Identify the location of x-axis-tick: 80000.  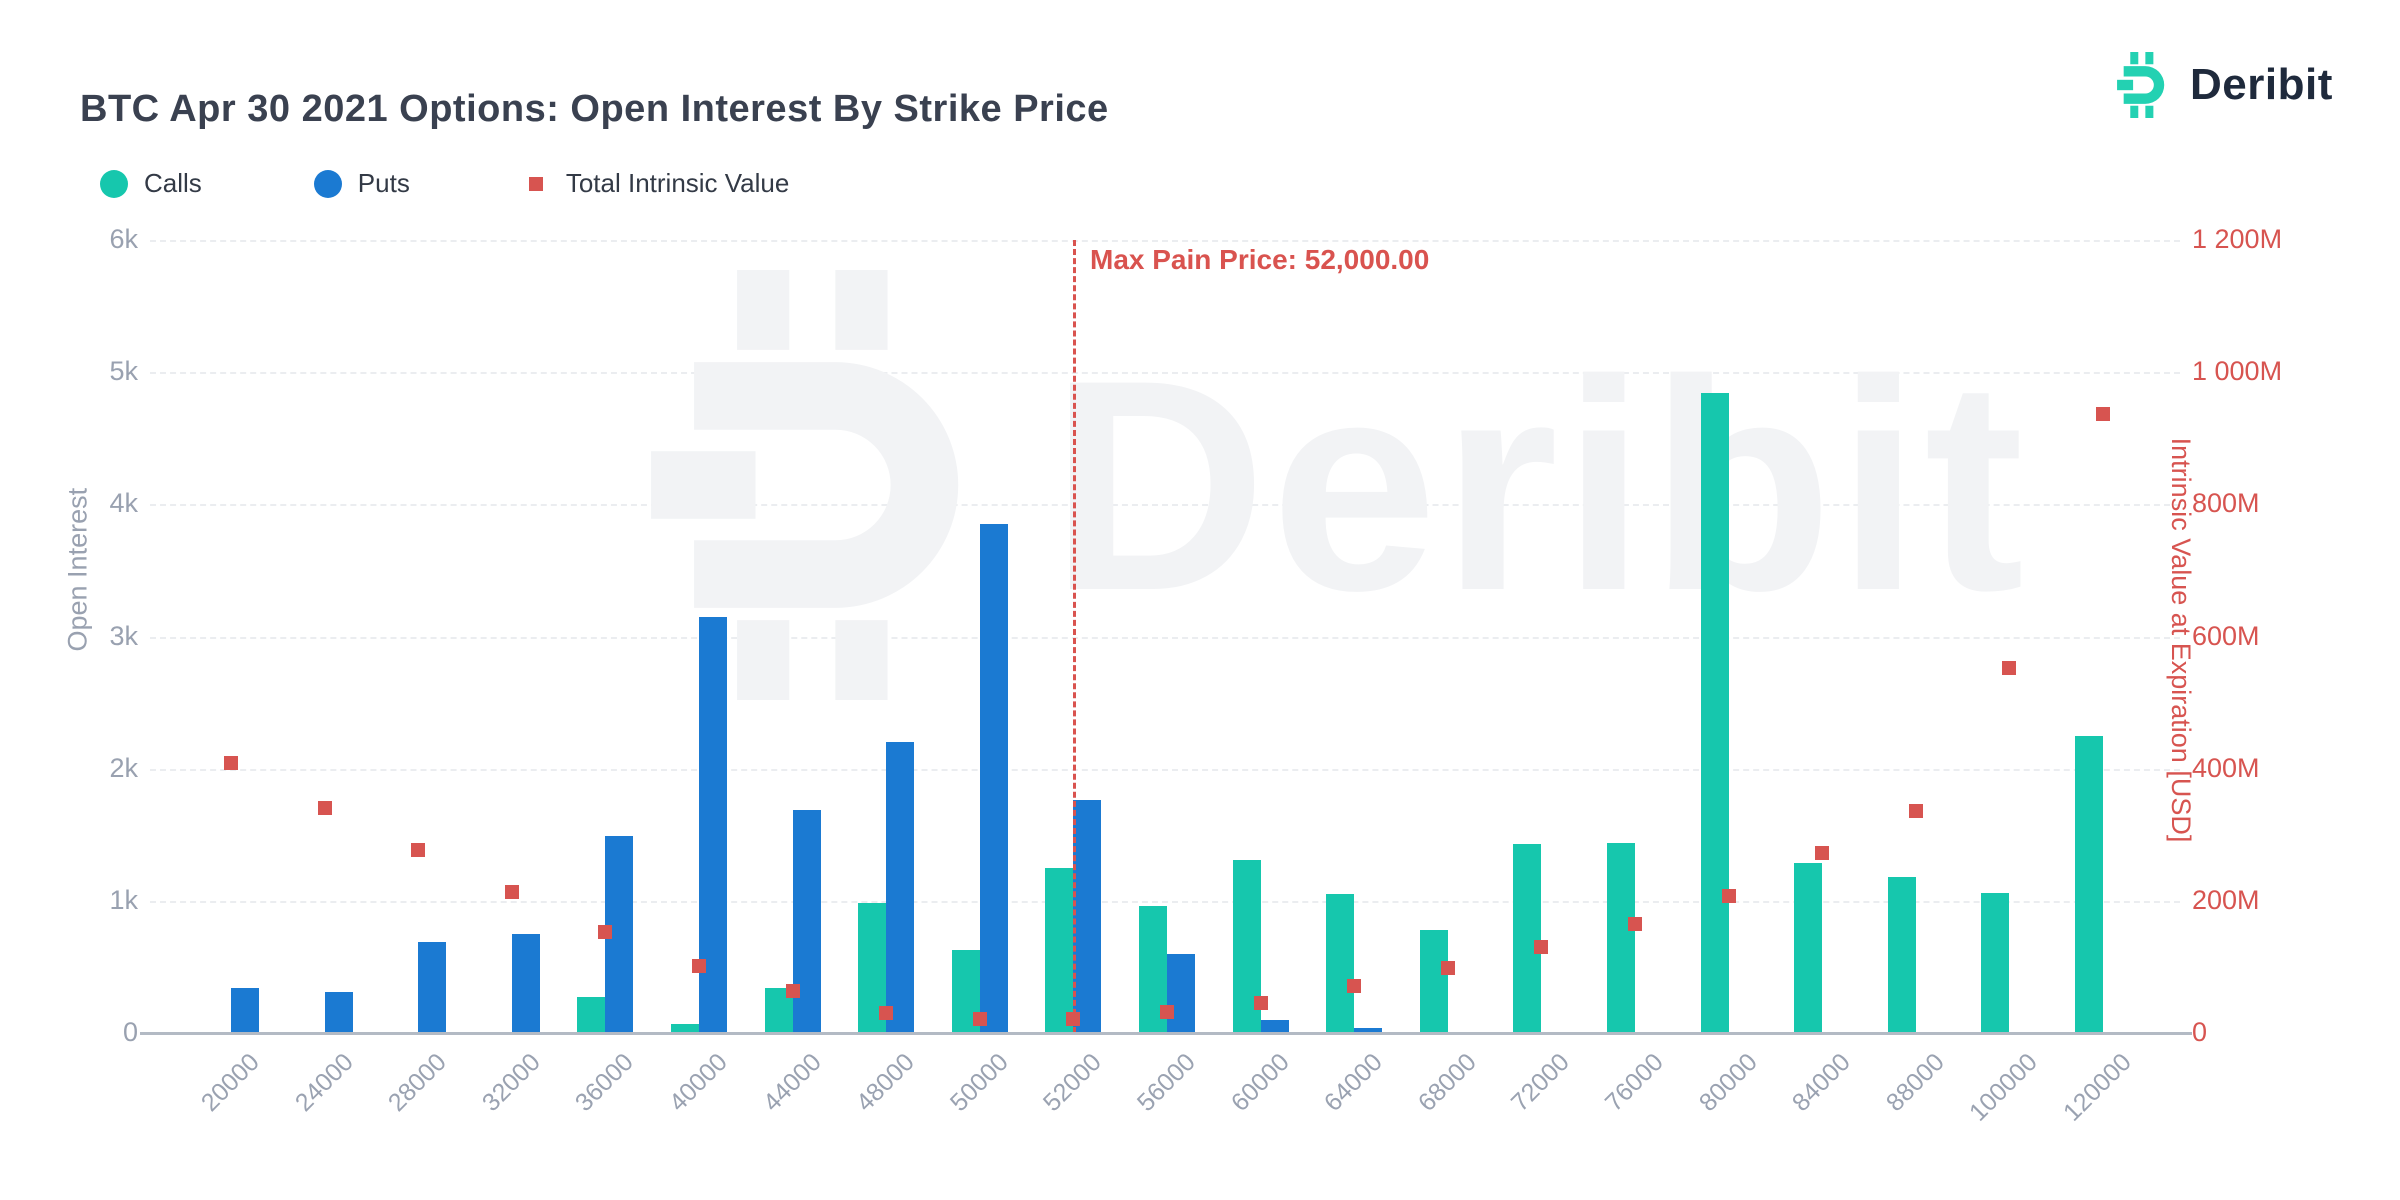
(1728, 1082).